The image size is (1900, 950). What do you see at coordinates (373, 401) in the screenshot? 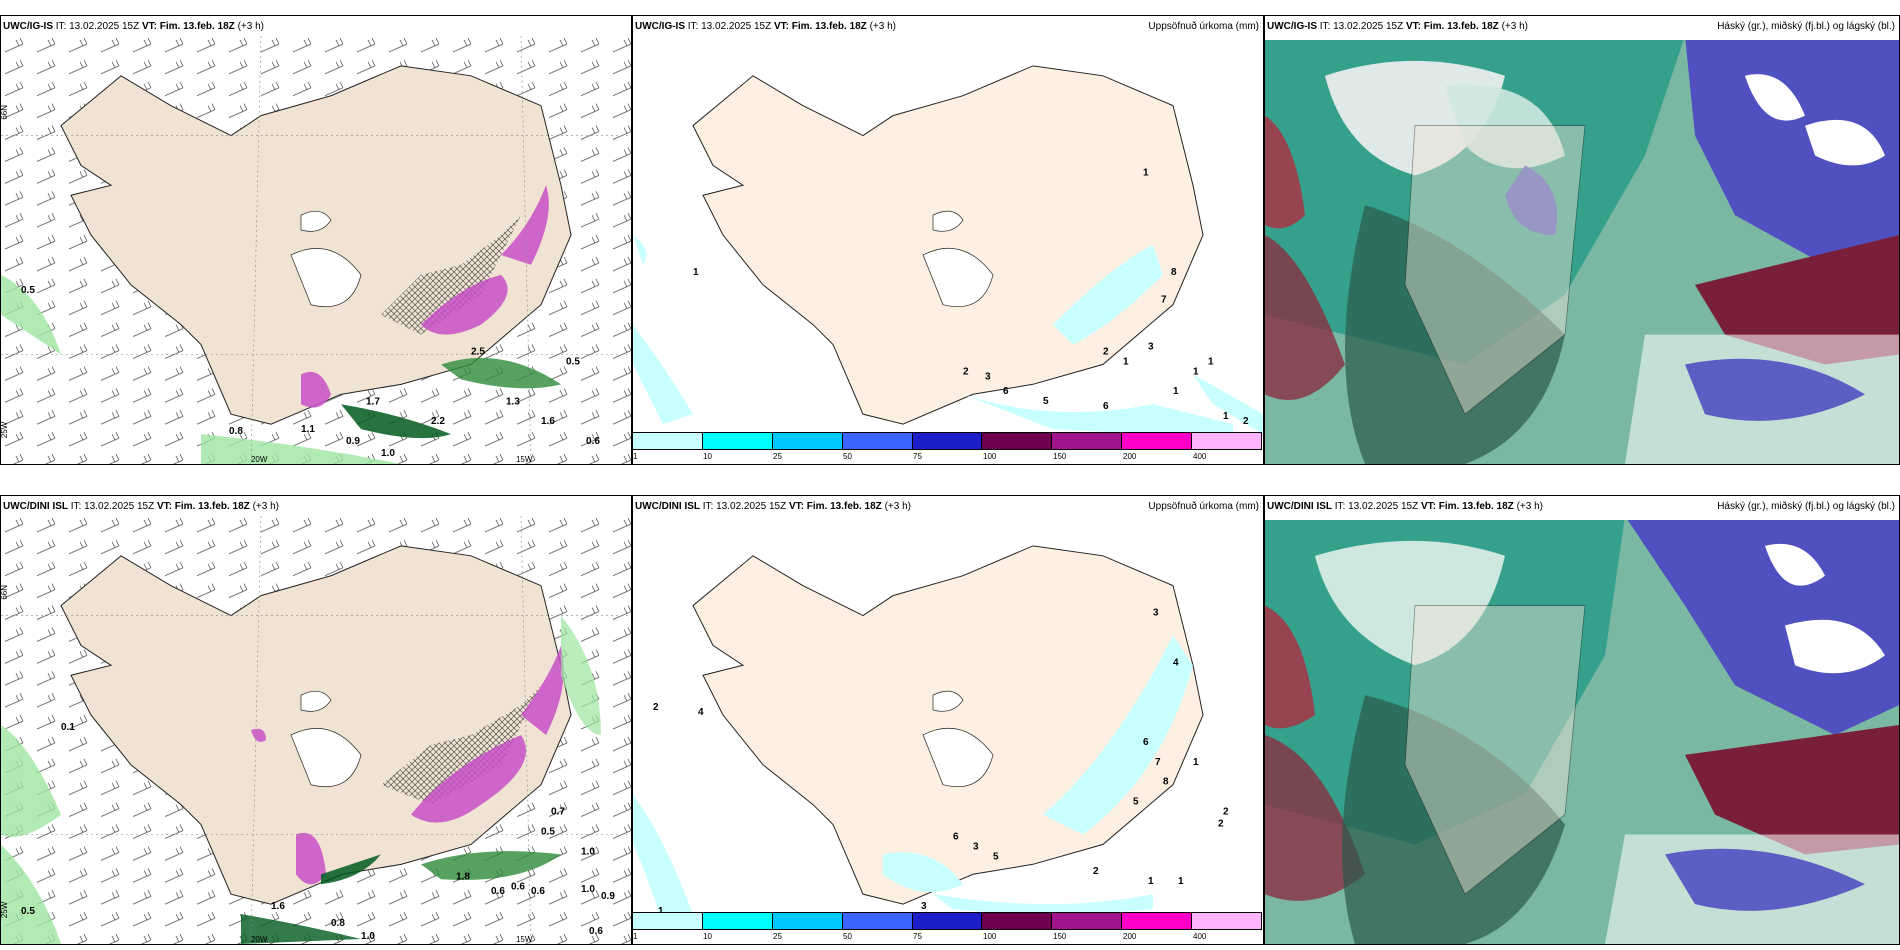
I see `wind-label: 1.7` at bounding box center [373, 401].